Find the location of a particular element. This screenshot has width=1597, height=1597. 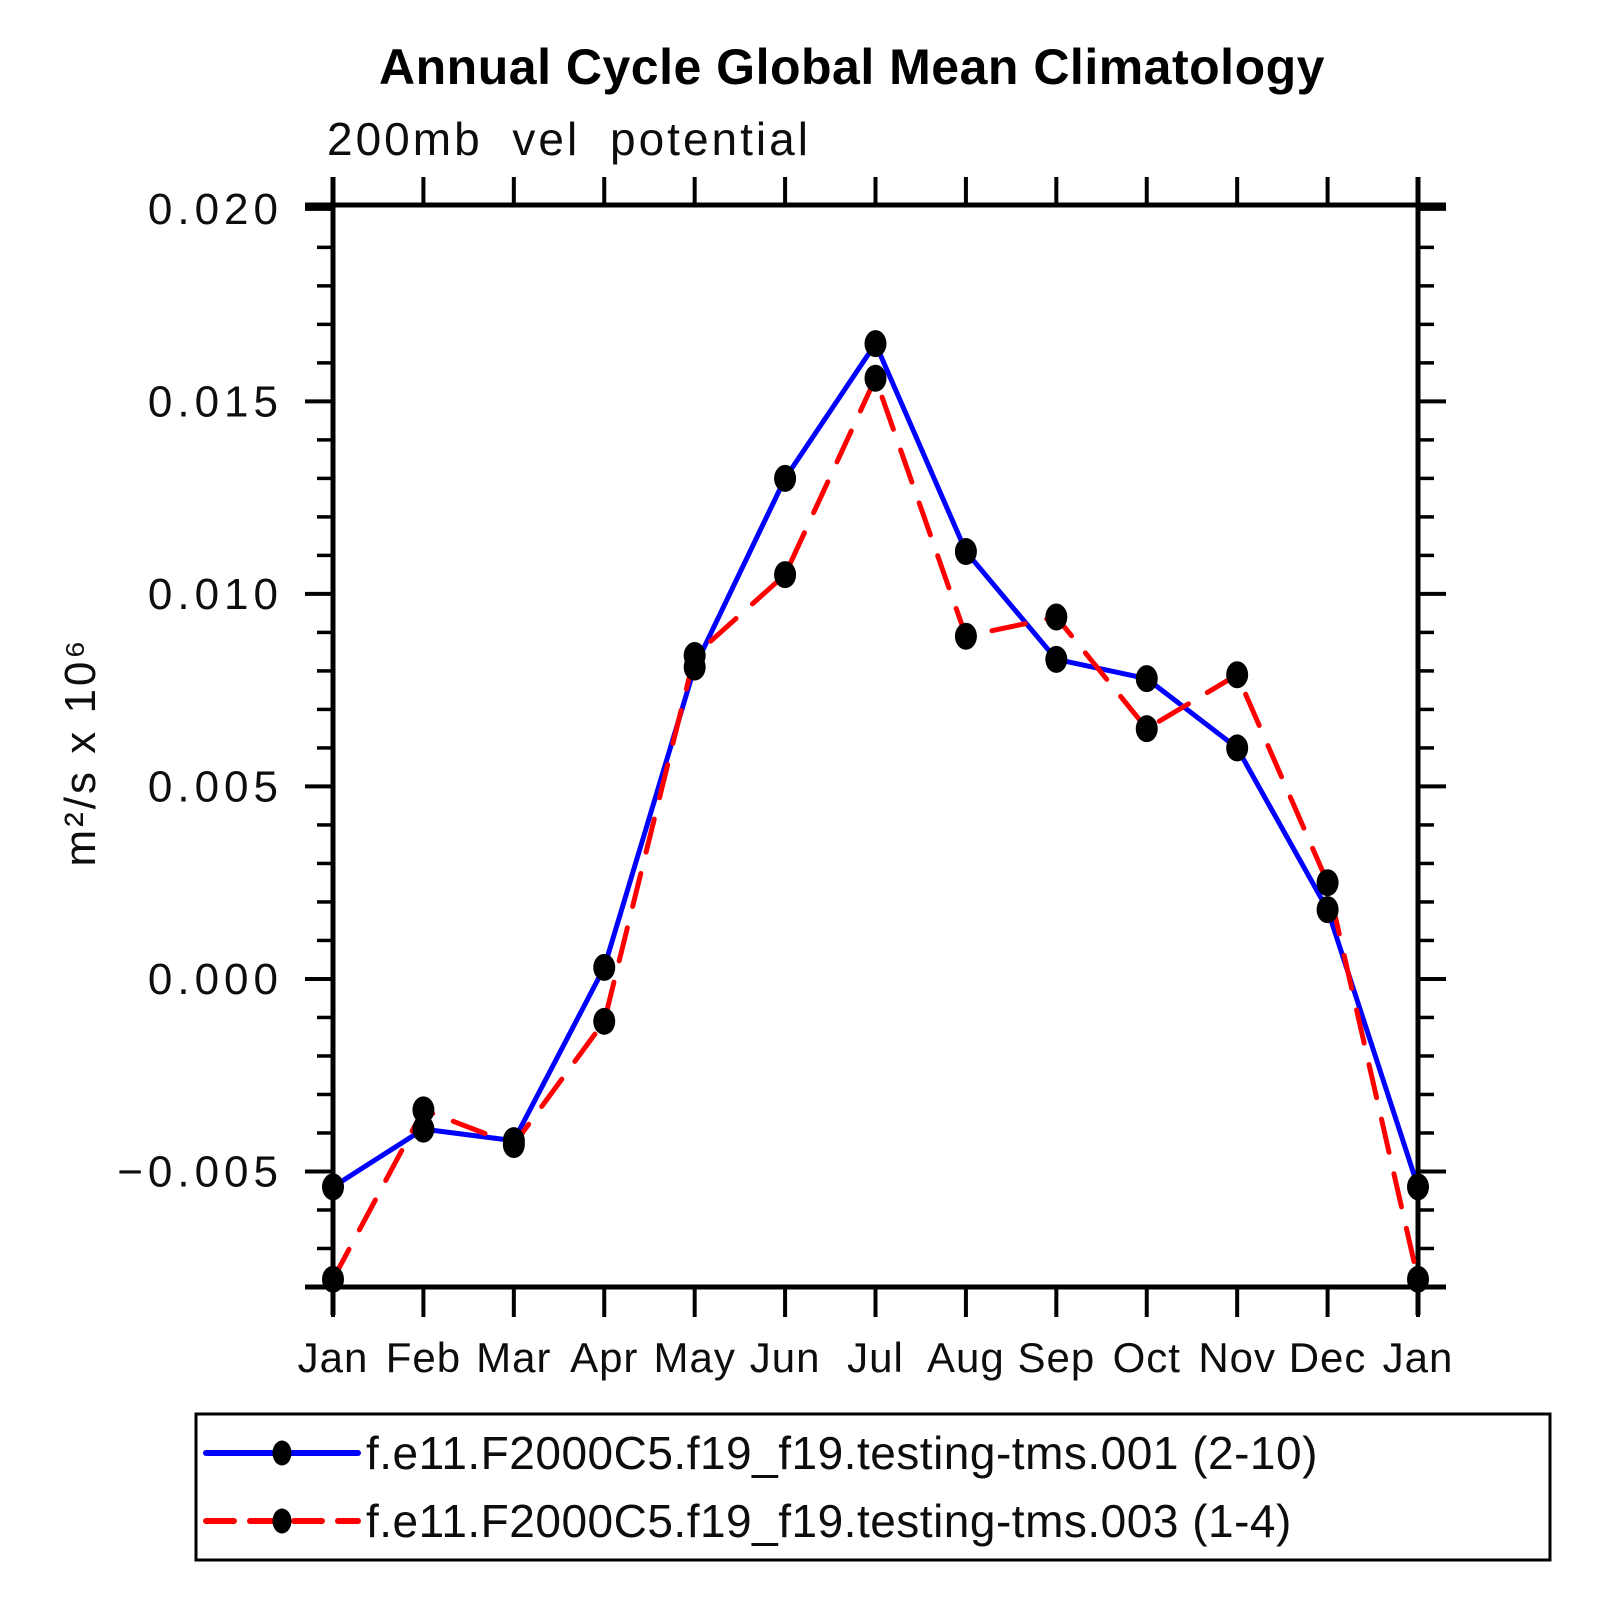

y-tick-label: 0.000 is located at coordinates (215, 979).